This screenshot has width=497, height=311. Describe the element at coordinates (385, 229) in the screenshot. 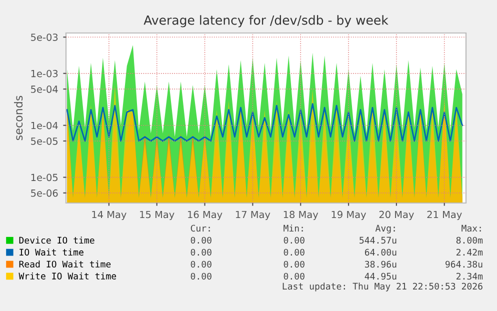

I see `text: Avg:` at that location.